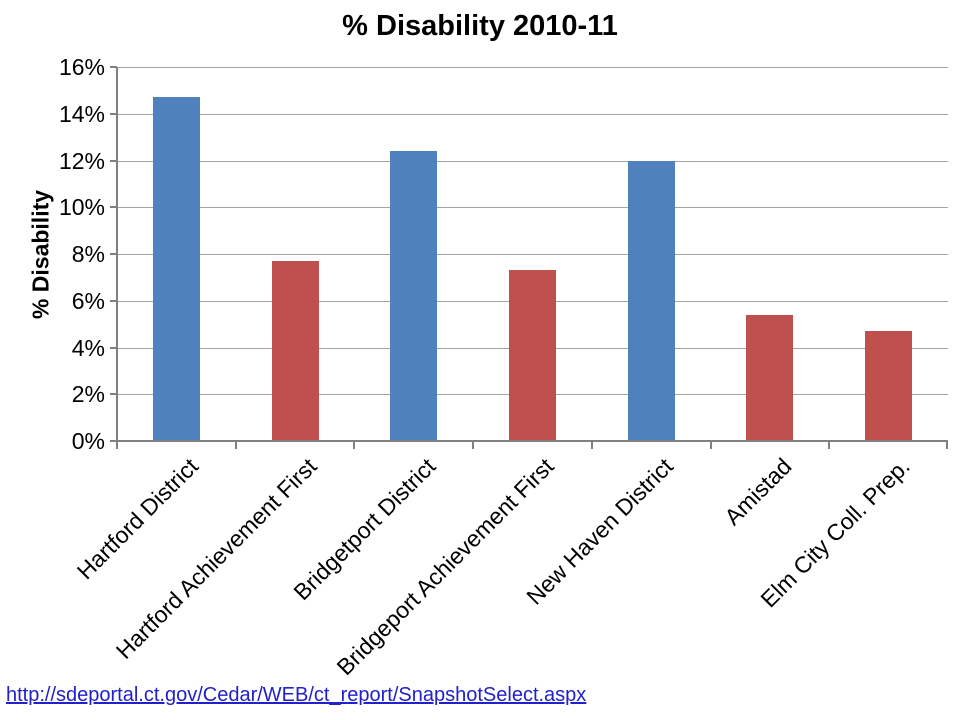 The width and height of the screenshot is (960, 720). What do you see at coordinates (532, 355) in the screenshot?
I see `bar-bridgeport-achievement-first` at bounding box center [532, 355].